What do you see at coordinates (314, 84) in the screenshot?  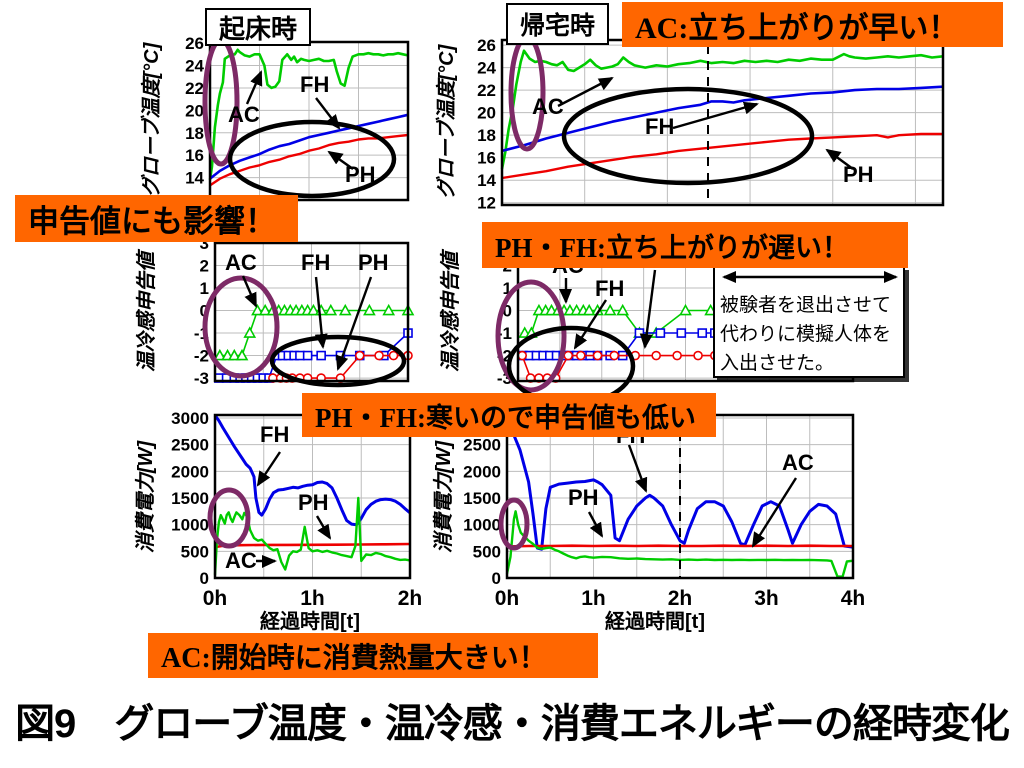 I see `wake-temp-fh-label: FH` at bounding box center [314, 84].